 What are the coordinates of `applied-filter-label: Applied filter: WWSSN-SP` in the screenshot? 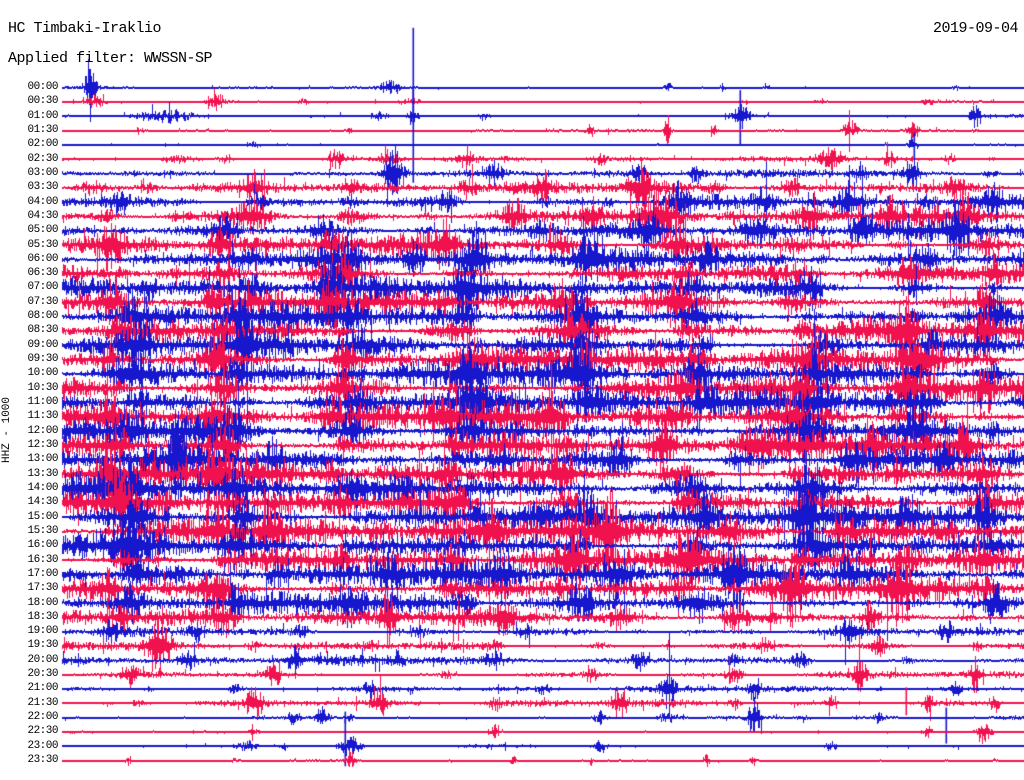 It's located at (110, 58).